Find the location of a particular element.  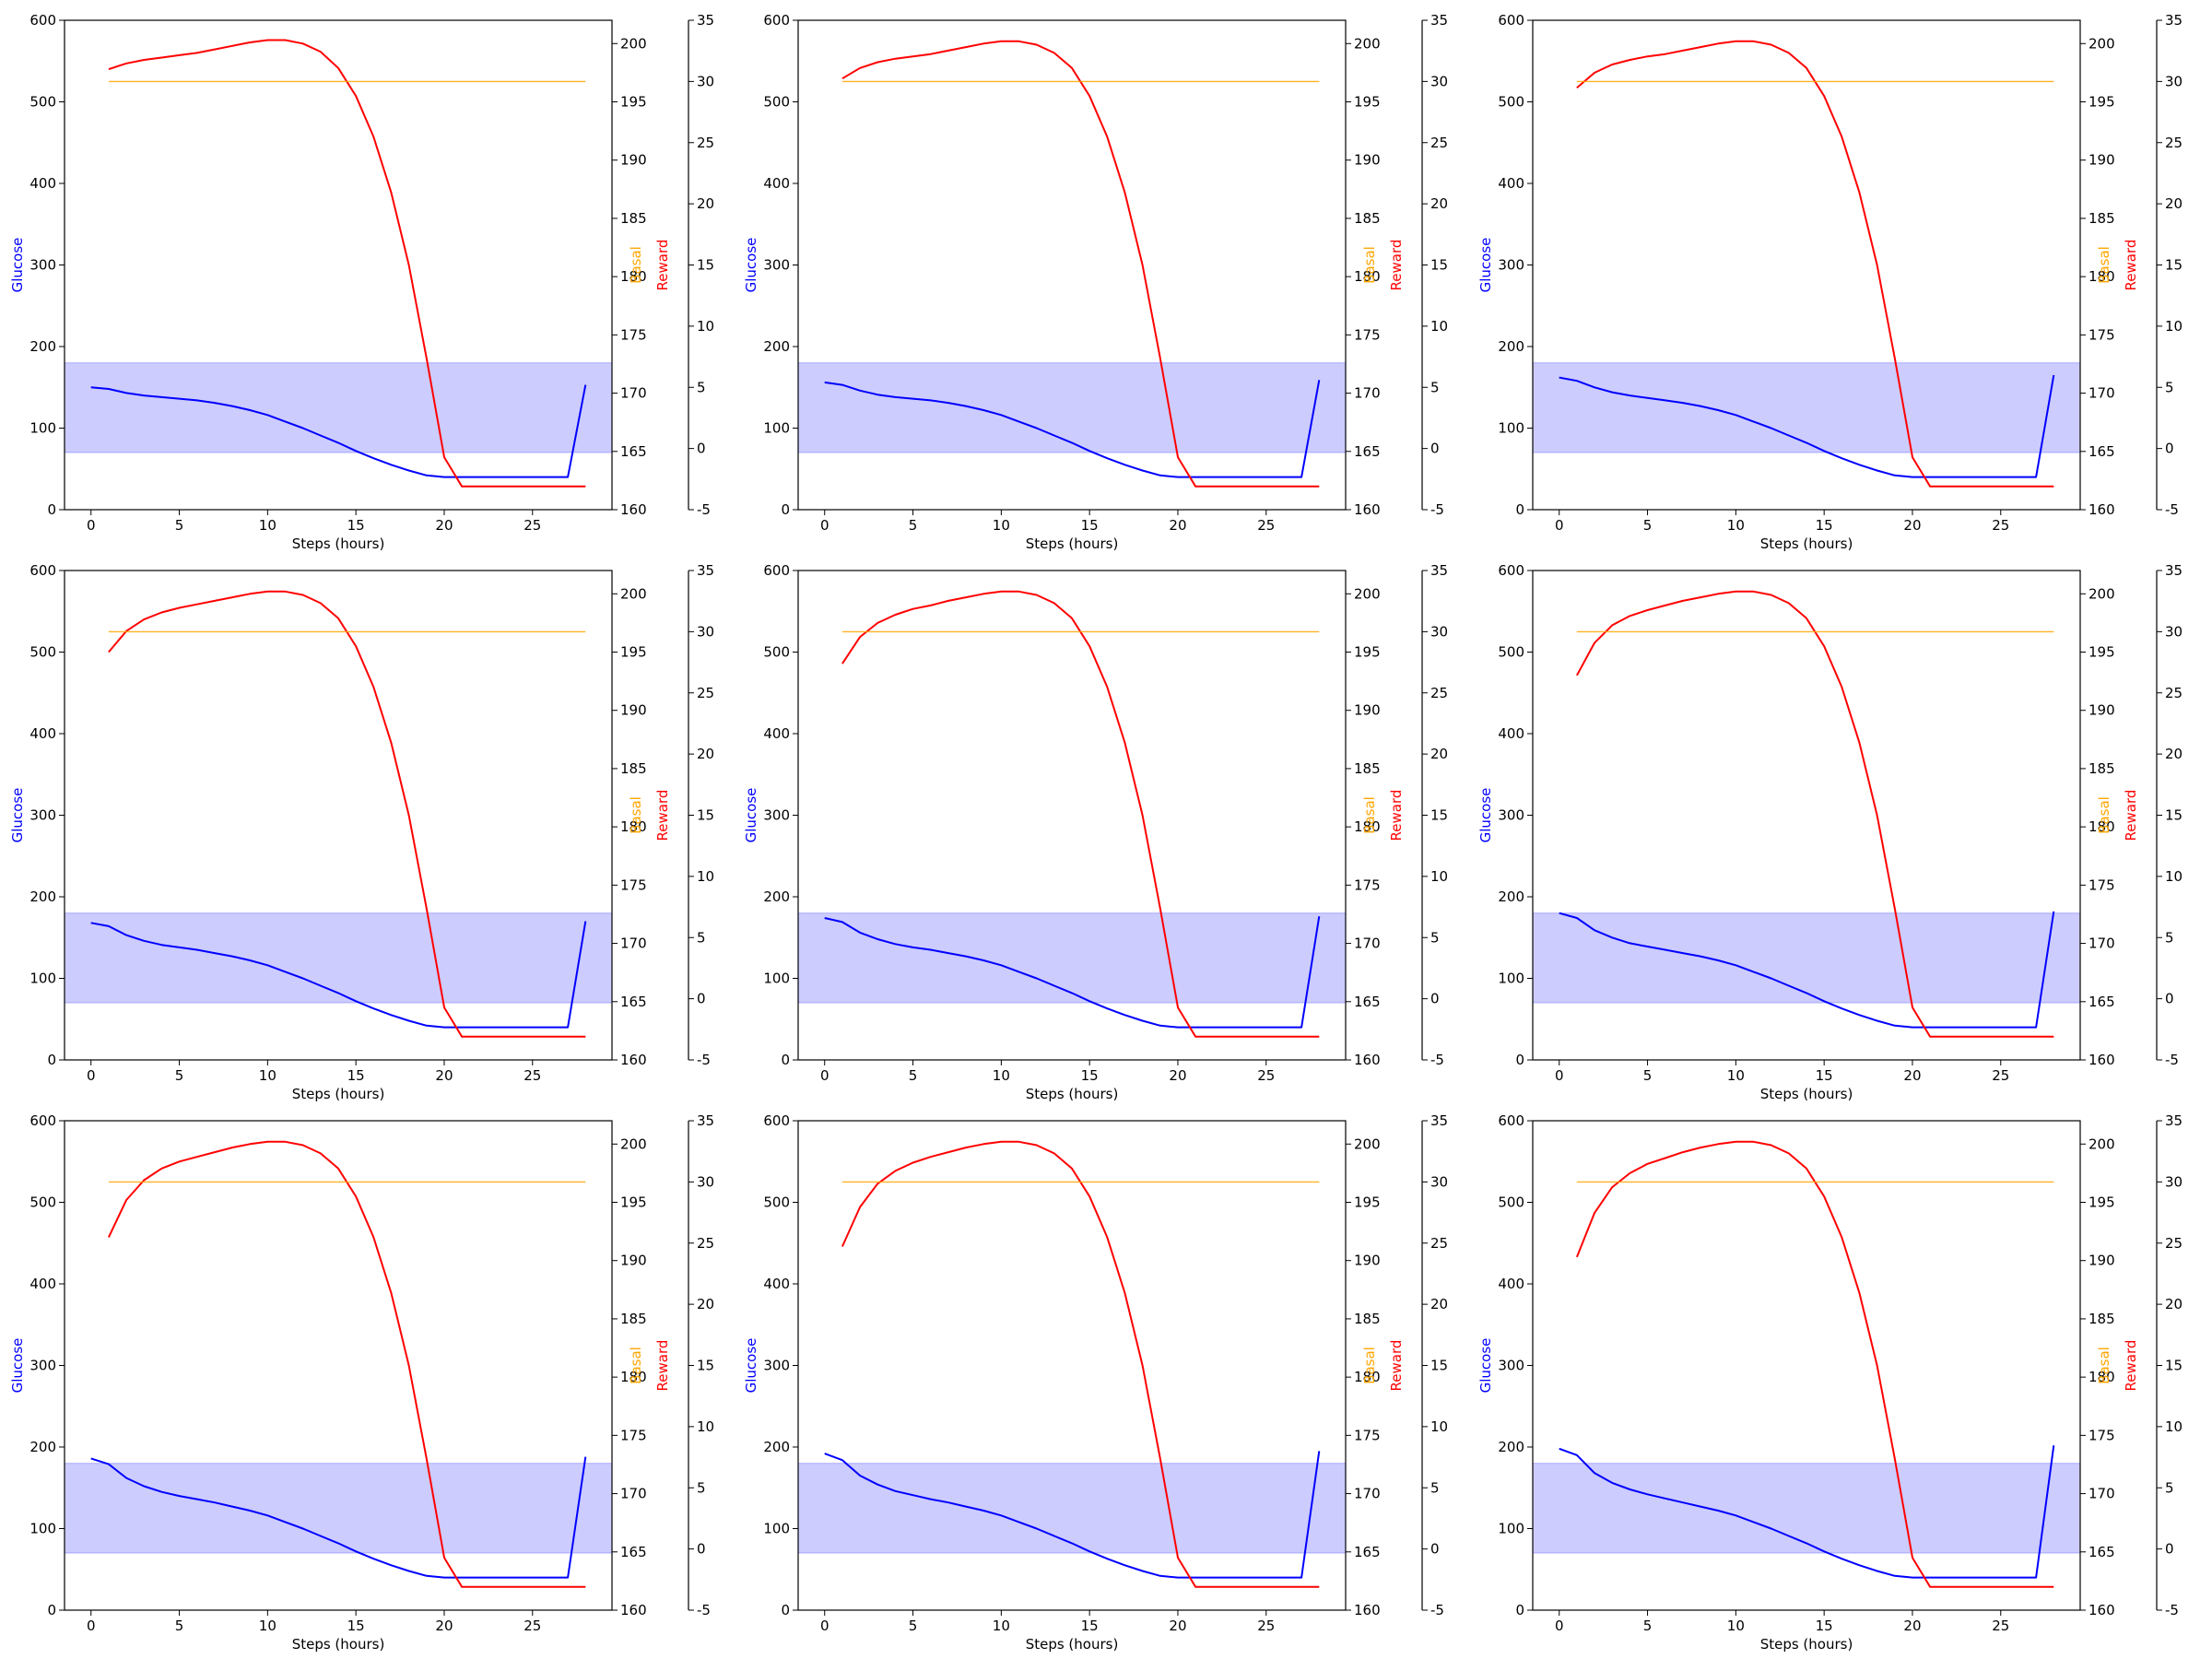

x-tick-label: 0 is located at coordinates (1559, 1626).